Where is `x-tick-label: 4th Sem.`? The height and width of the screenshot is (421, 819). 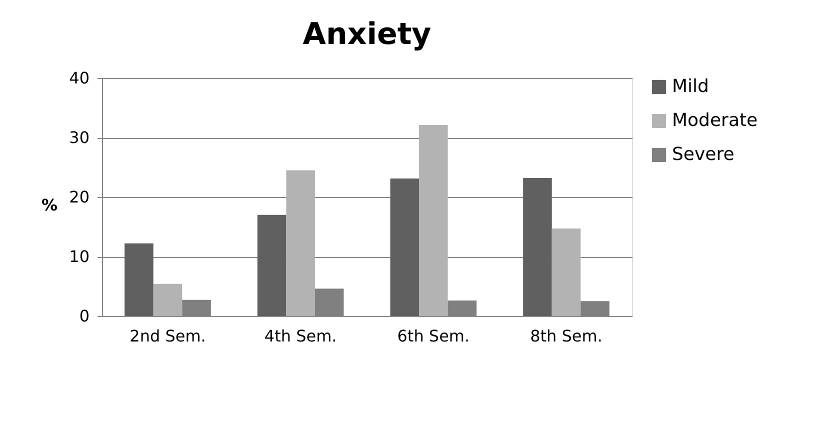
x-tick-label: 4th Sem. is located at coordinates (300, 336).